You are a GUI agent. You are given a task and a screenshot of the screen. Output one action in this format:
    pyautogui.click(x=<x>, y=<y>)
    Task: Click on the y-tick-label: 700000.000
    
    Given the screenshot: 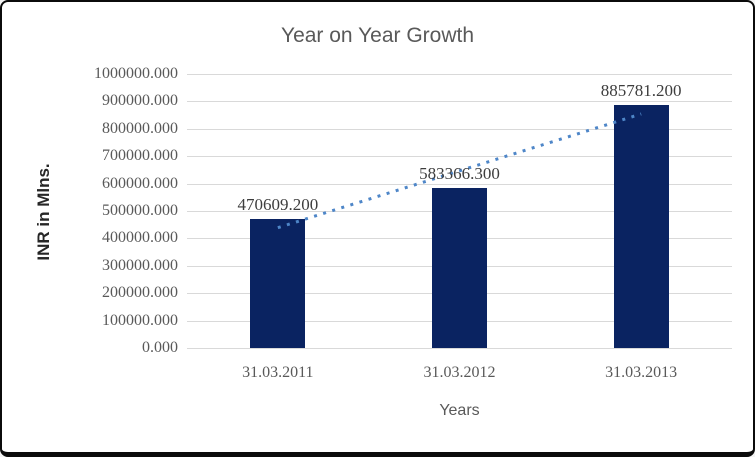 What is the action you would take?
    pyautogui.click(x=140, y=156)
    